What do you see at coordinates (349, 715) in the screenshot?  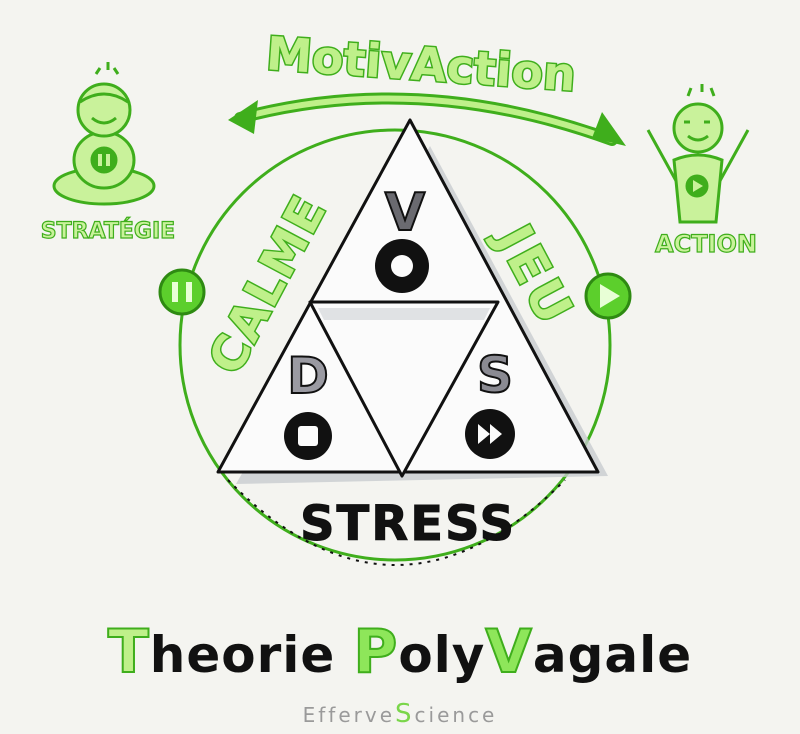 I see `brand-part-1: Efferve` at bounding box center [349, 715].